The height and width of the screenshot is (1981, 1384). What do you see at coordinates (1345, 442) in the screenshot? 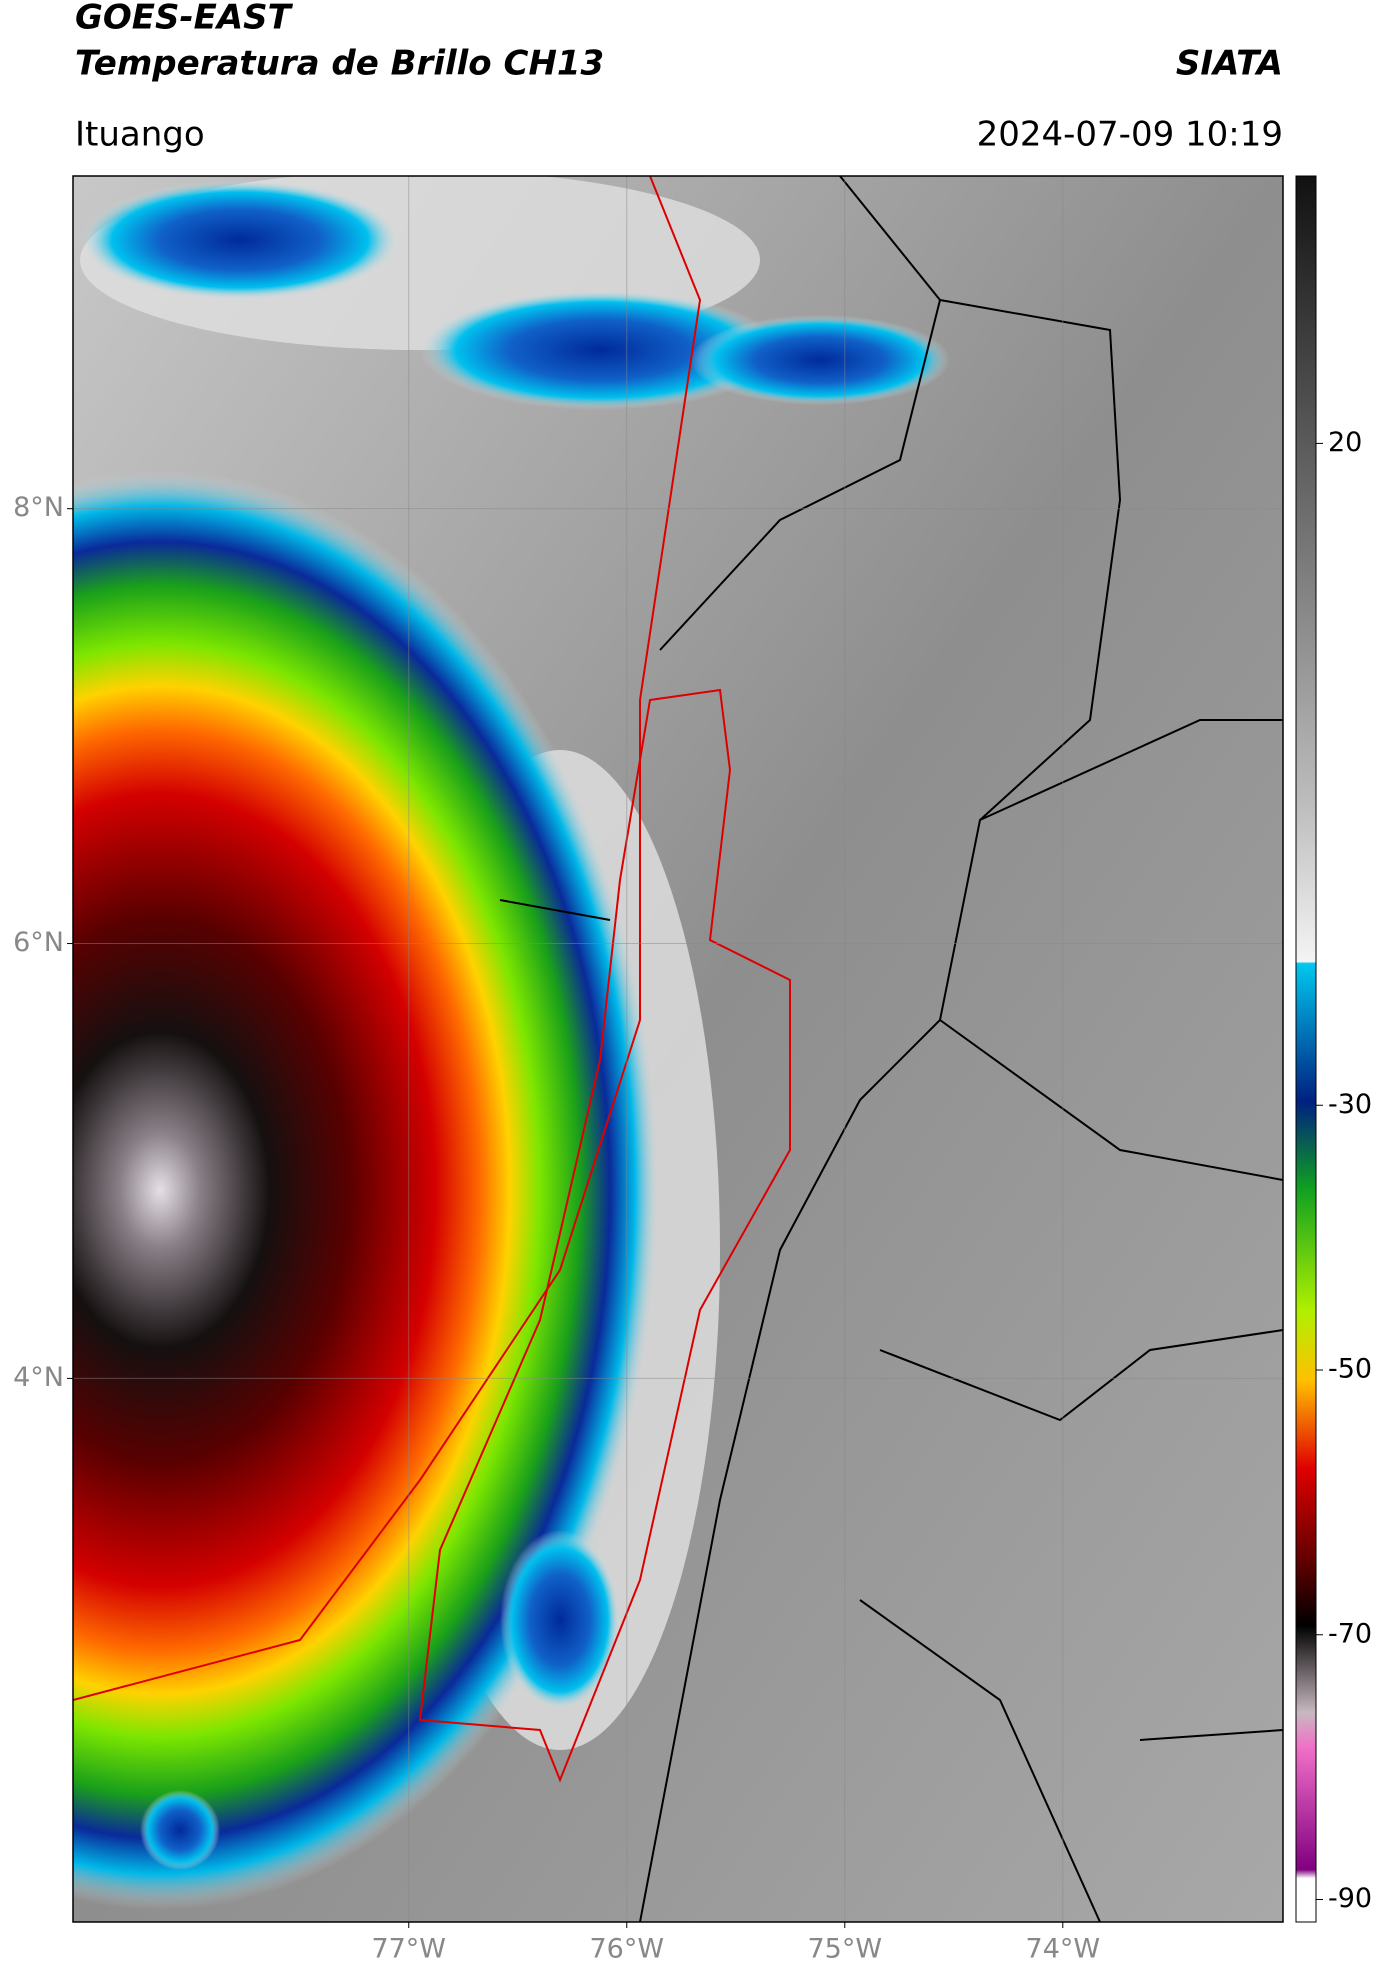
I see `colorbar-label: 20` at bounding box center [1345, 442].